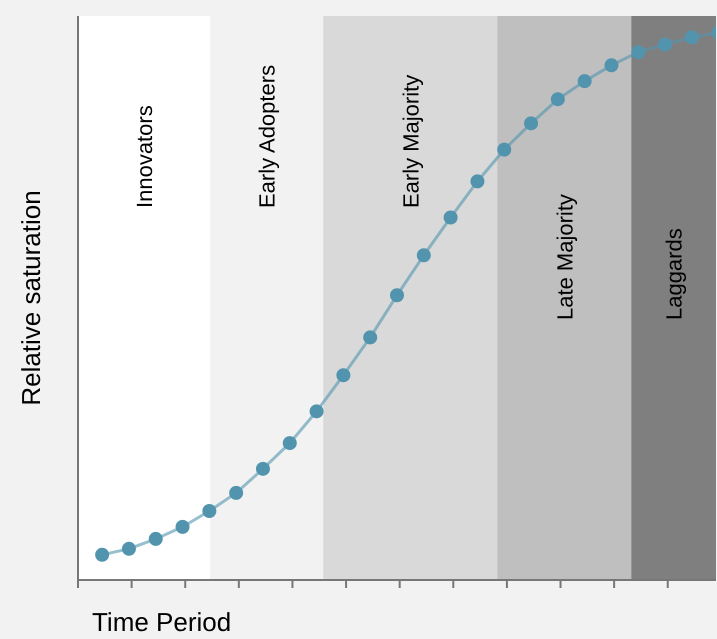 This screenshot has height=639, width=717. Describe the element at coordinates (145, 156) in the screenshot. I see `annotation: Innovators` at that location.